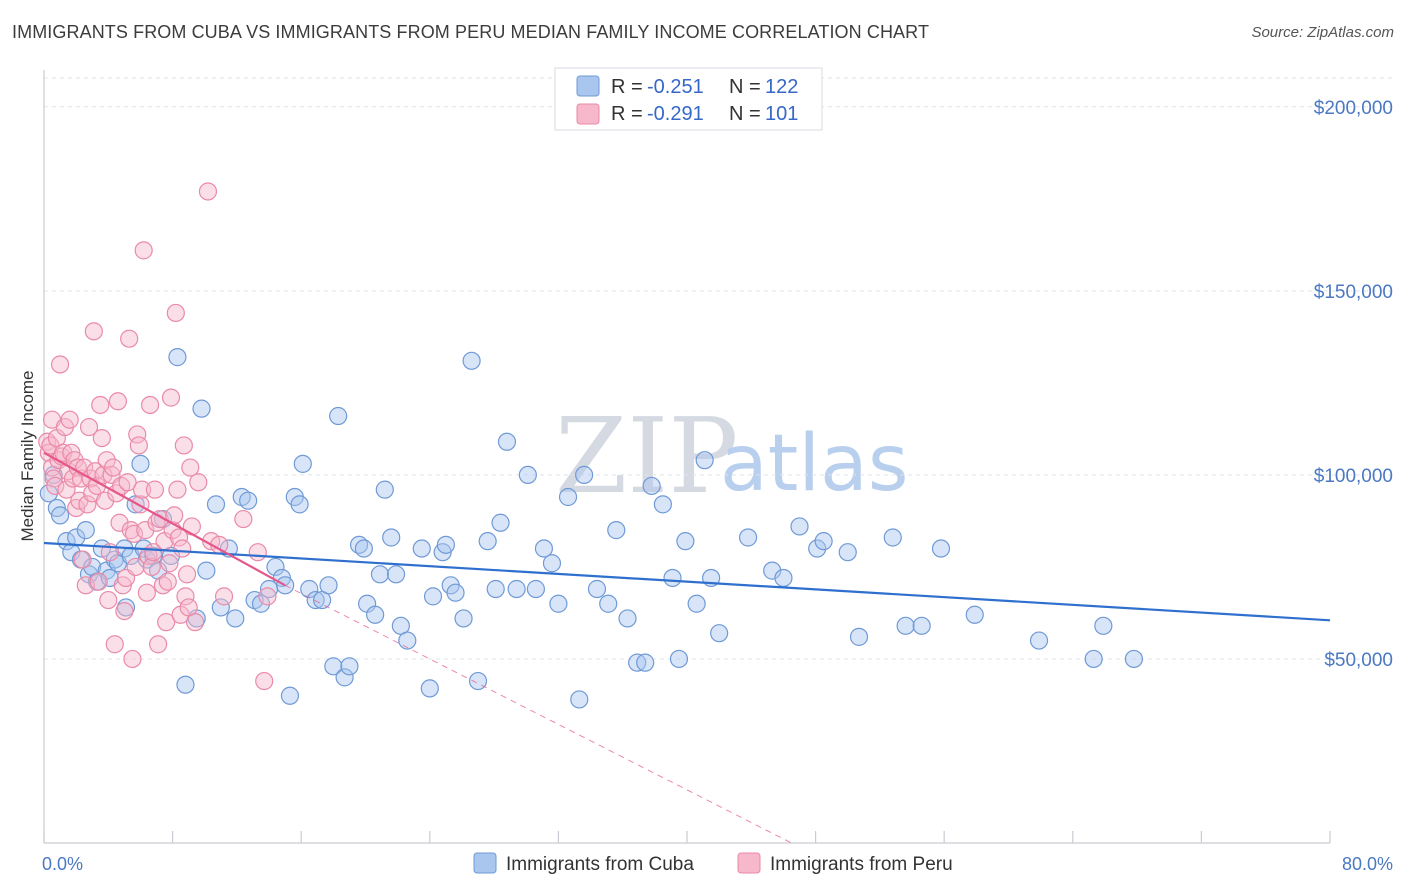 The height and width of the screenshot is (892, 1406). I want to click on legend-cuba-n-value: 122, so click(781, 87).